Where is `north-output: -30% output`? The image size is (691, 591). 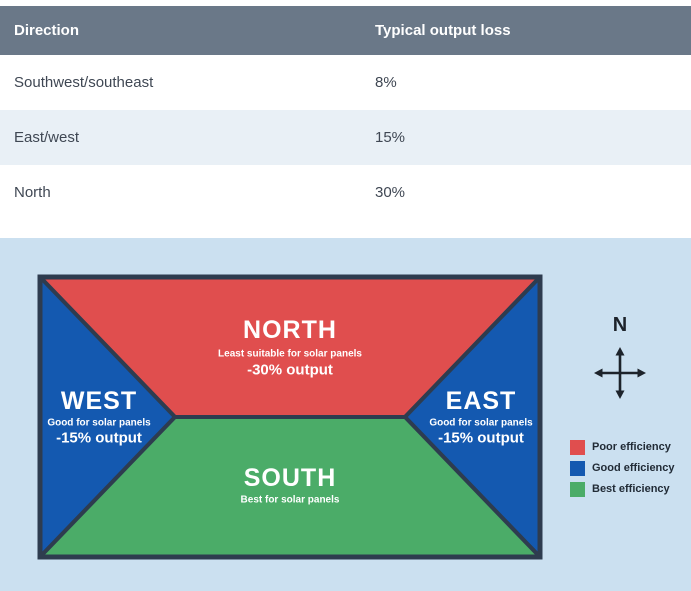 north-output: -30% output is located at coordinates (290, 370).